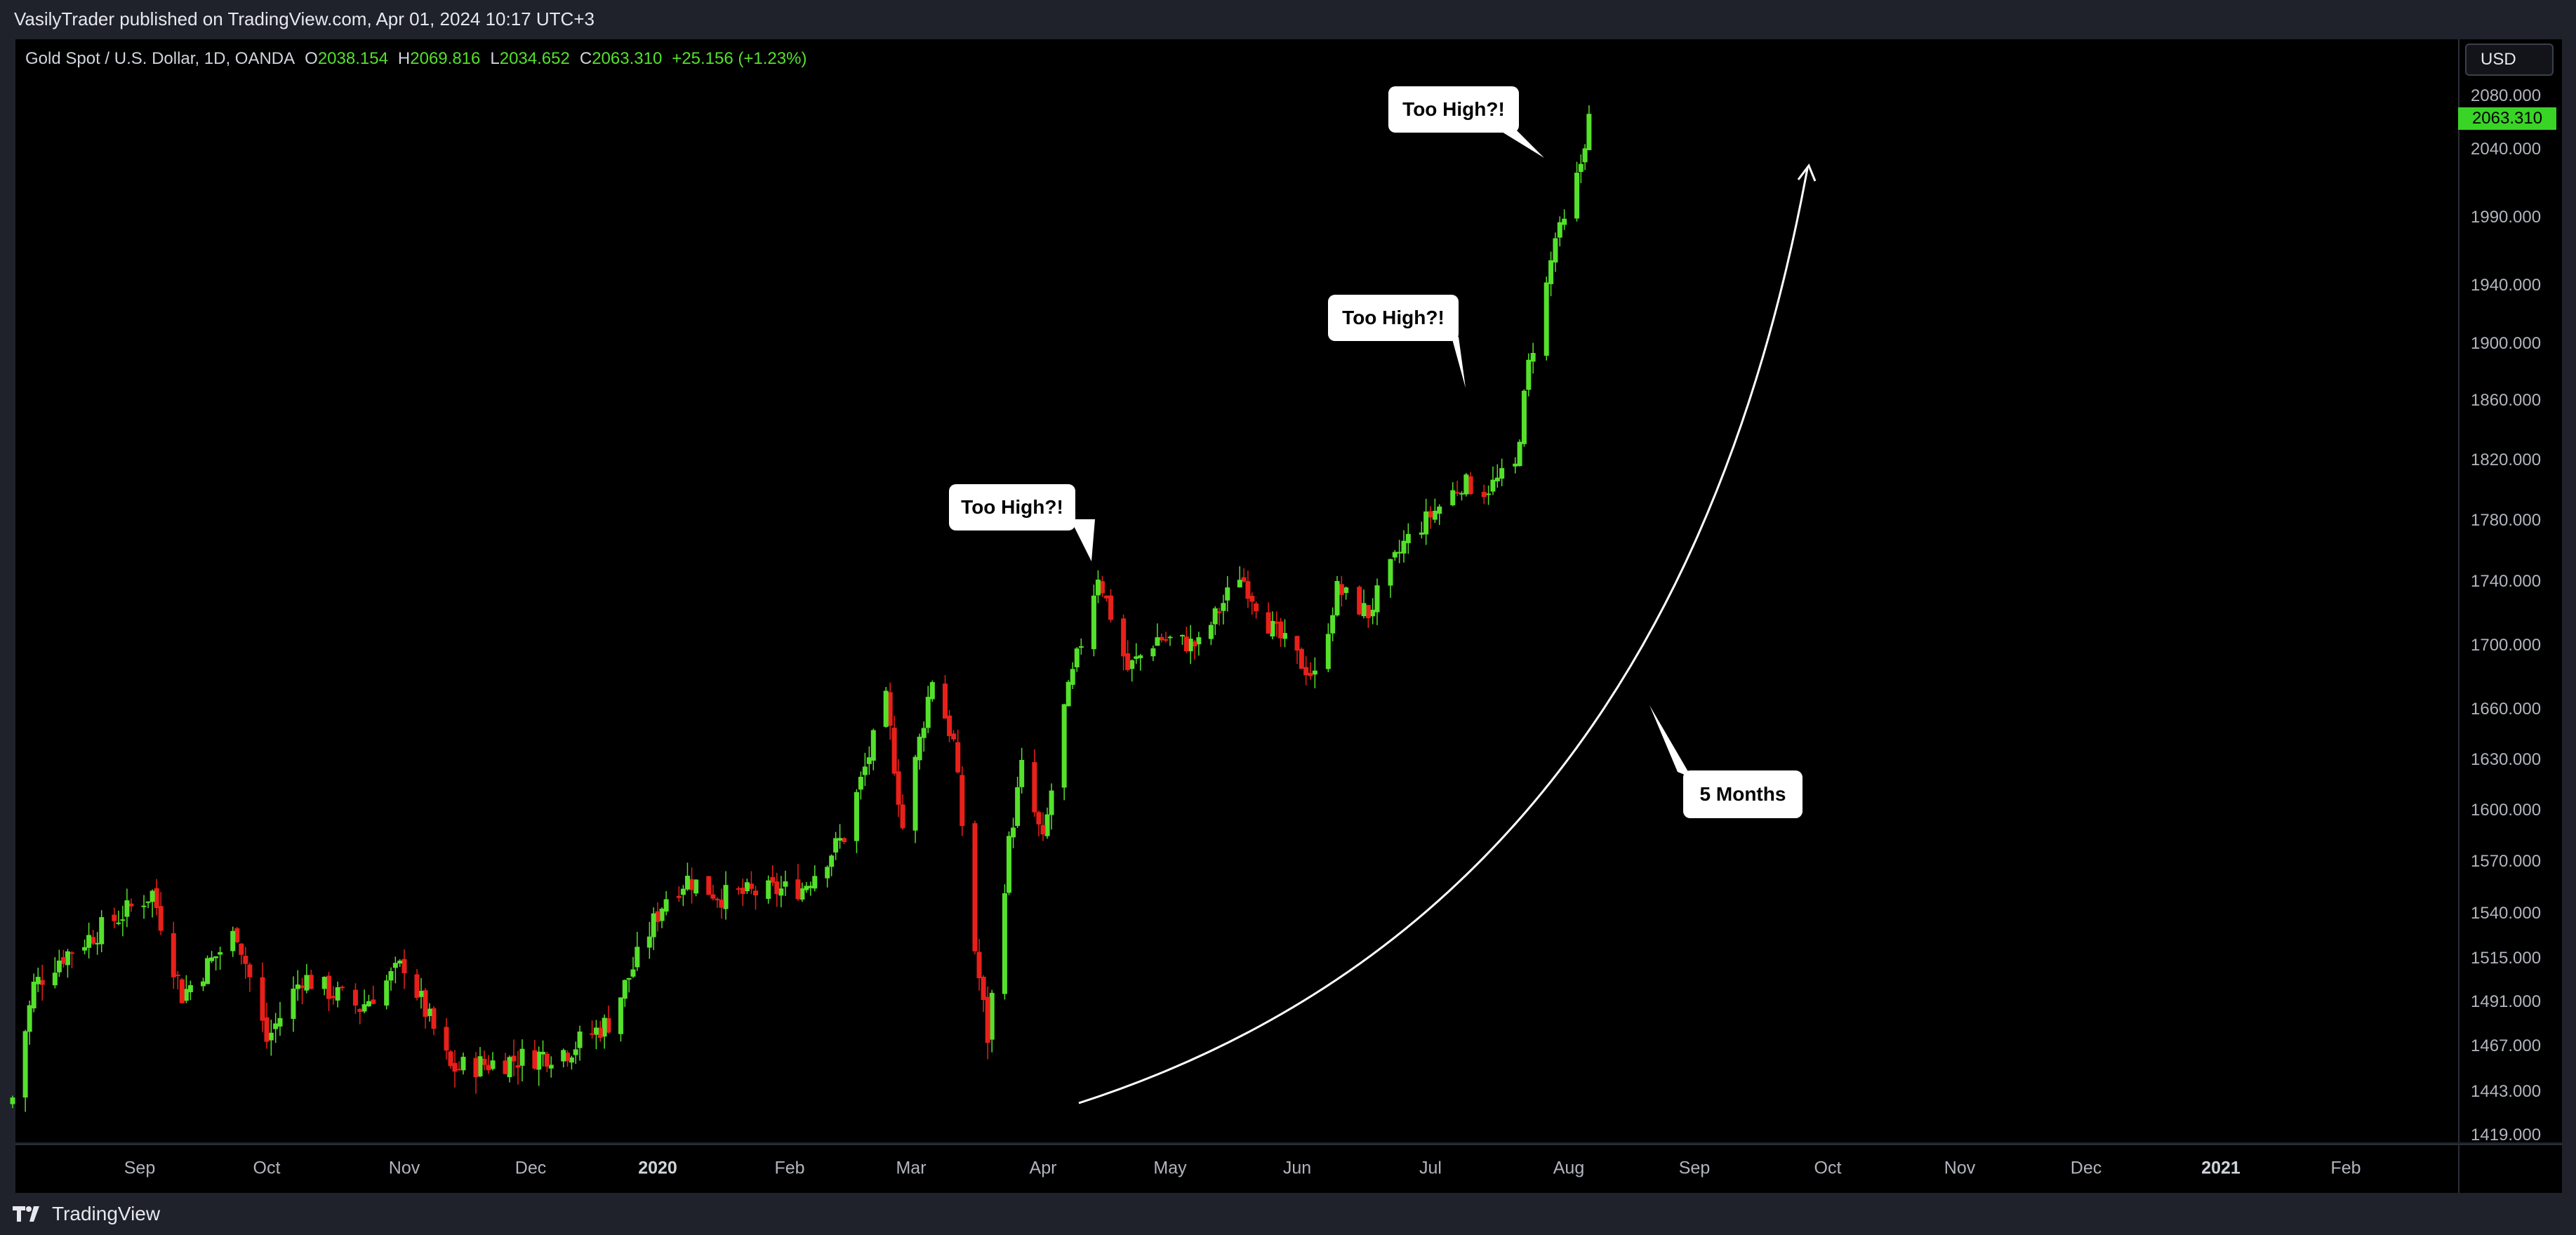  What do you see at coordinates (2506, 958) in the screenshot?
I see `price-axis-label: 1515.000` at bounding box center [2506, 958].